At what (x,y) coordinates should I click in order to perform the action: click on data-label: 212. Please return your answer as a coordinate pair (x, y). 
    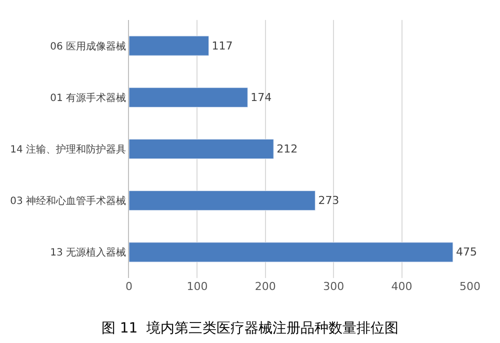
    Looking at the image, I should click on (287, 149).